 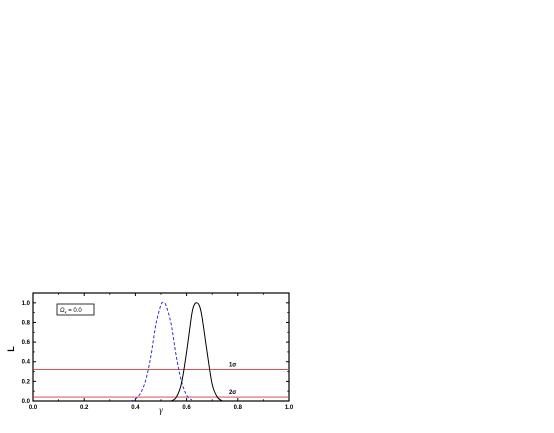 I want to click on reference-lines: 1σ 2σ, so click(x=161, y=380).